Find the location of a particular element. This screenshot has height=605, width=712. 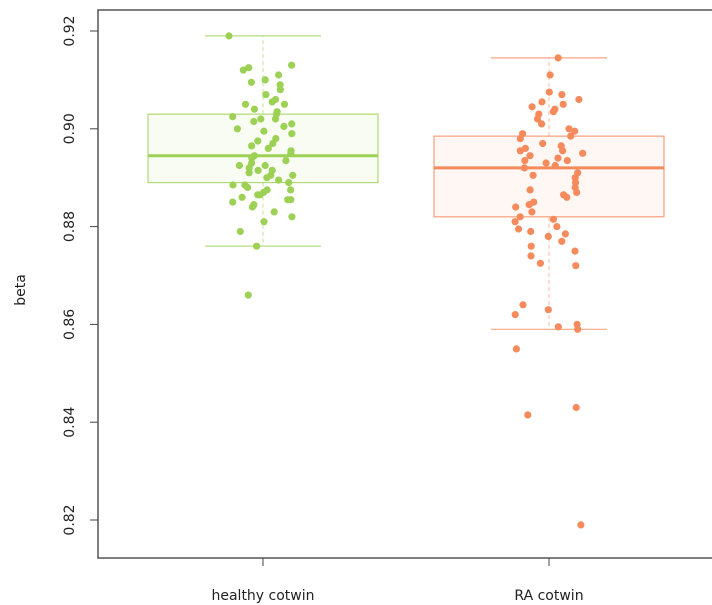

y-tick-label: 0.90 is located at coordinates (70, 128).